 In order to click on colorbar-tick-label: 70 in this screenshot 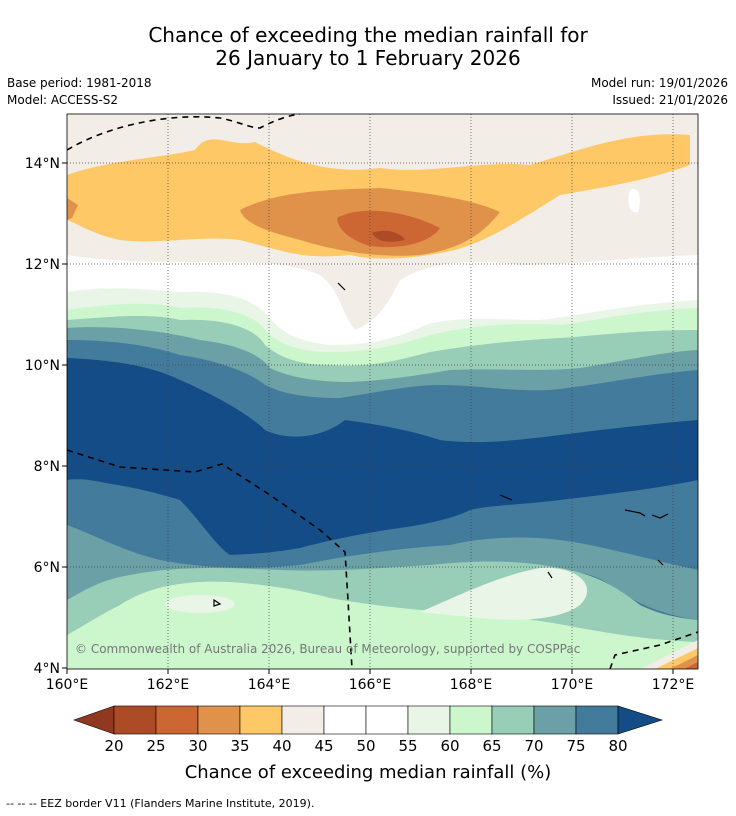, I will do `click(533, 746)`.